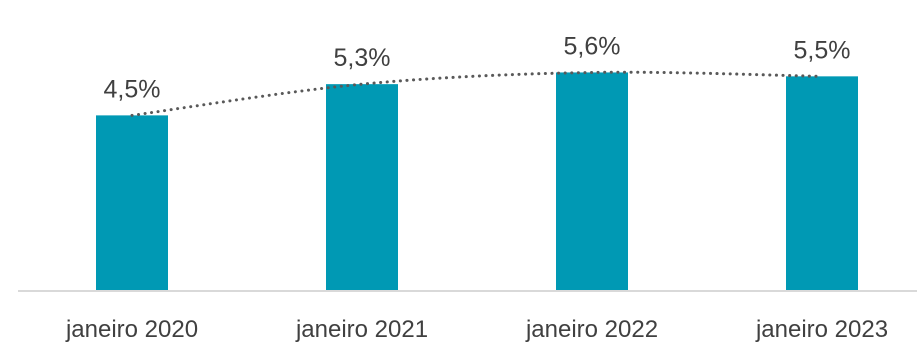 This screenshot has width=917, height=348. I want to click on x-tick-label-4: janeiro 2023, so click(821, 329).